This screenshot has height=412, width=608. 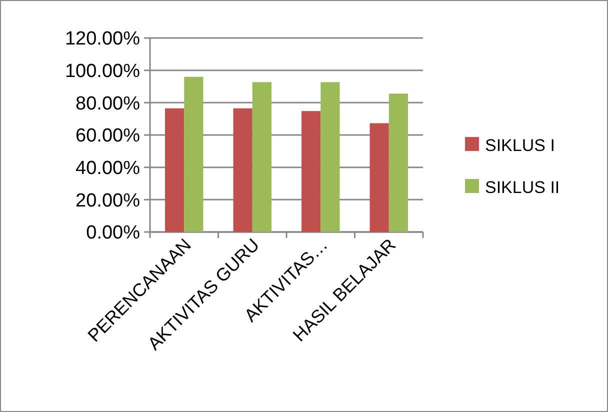 I want to click on y-tick-label: 80.00%, so click(x=108, y=103).